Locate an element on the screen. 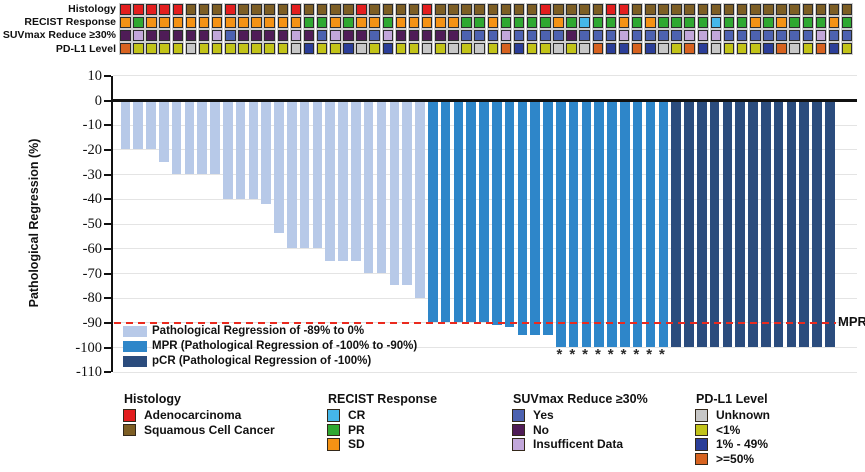  legend-item-label: 1% - 49% is located at coordinates (742, 444).